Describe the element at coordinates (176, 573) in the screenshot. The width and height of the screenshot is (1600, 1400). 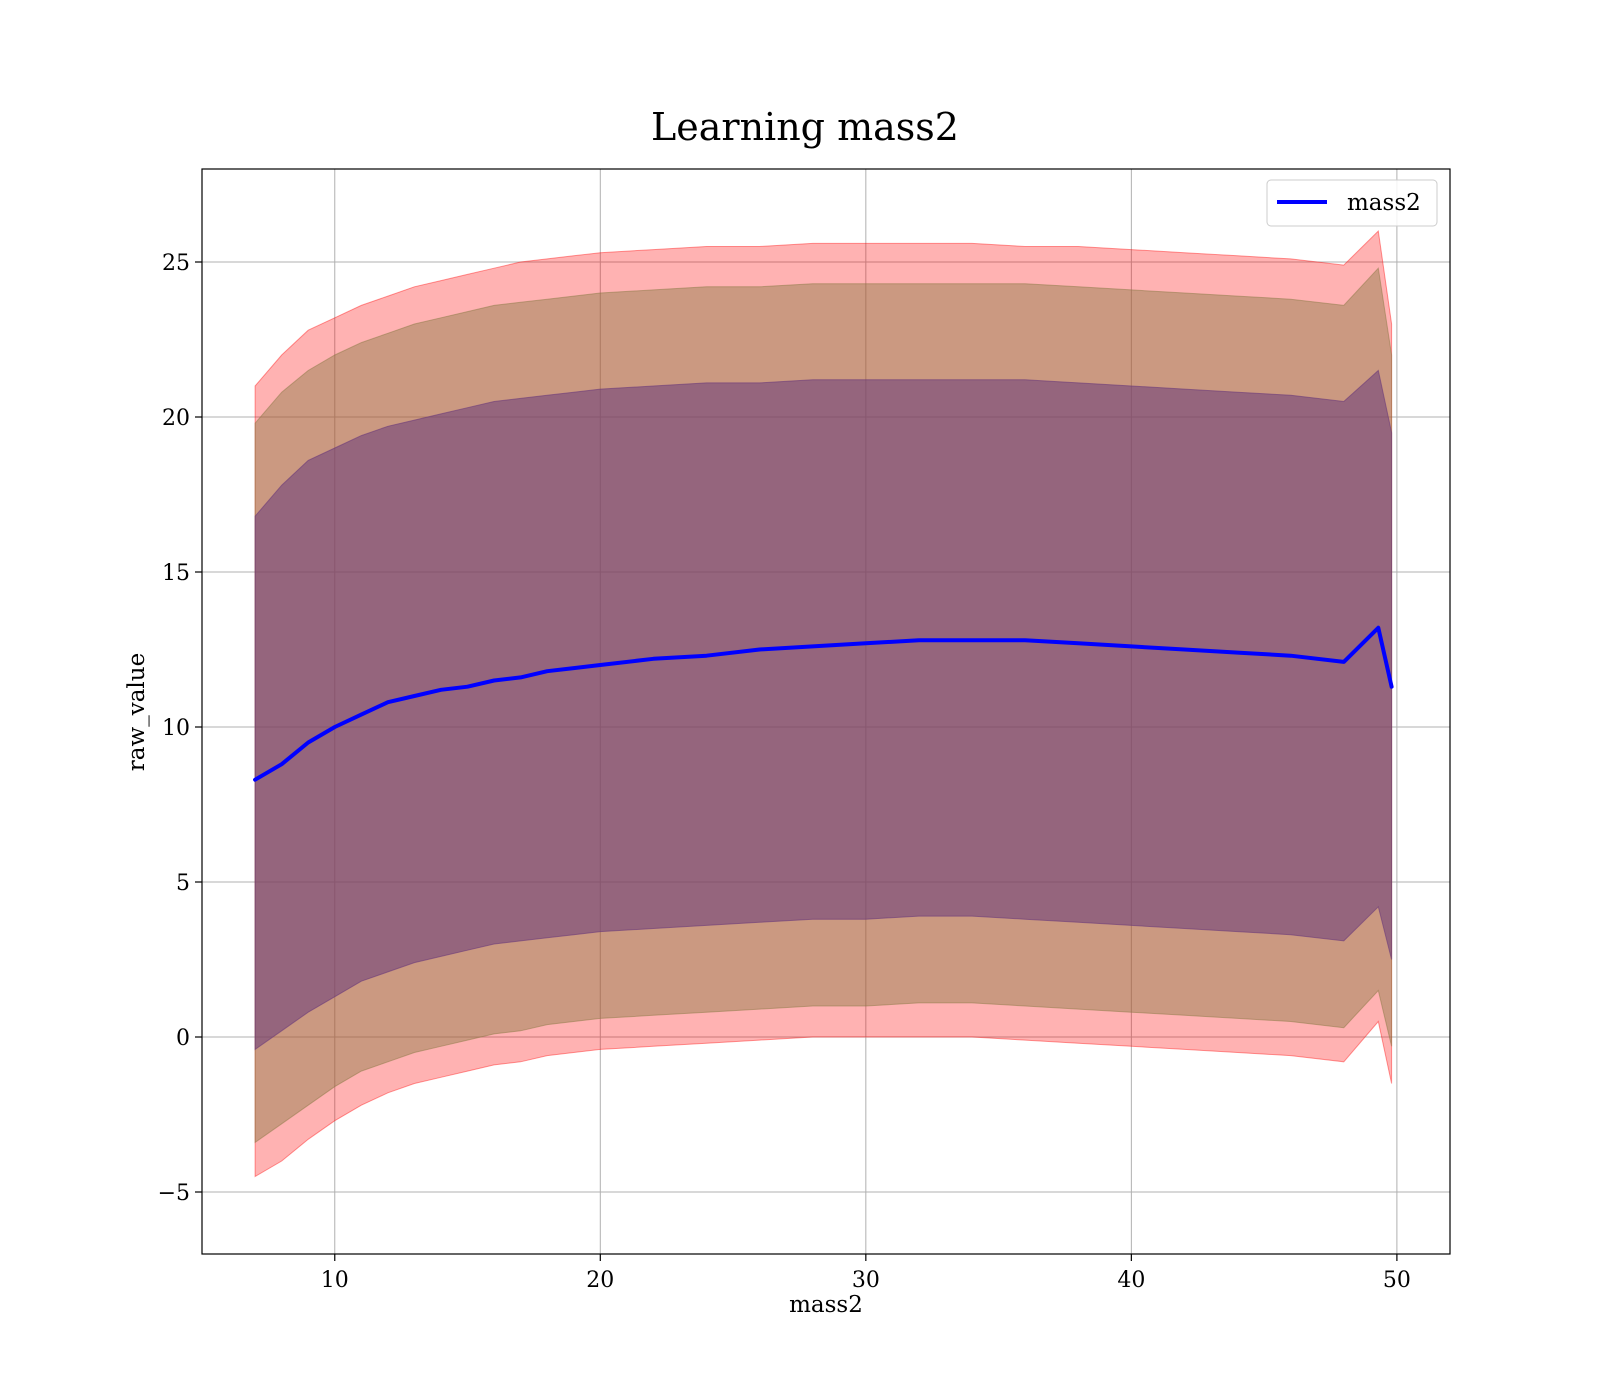
I see `y-tick-label: 15` at that location.